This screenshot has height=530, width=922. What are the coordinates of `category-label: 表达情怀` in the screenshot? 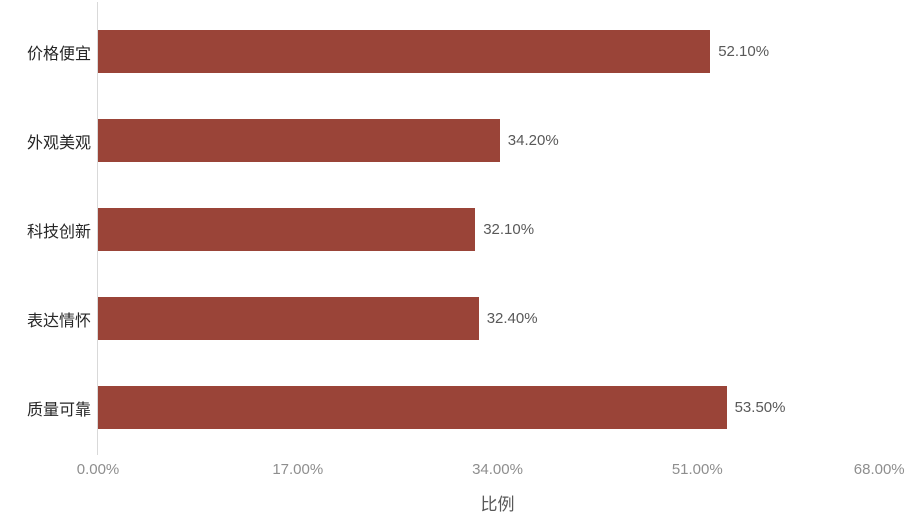 It's located at (58, 321).